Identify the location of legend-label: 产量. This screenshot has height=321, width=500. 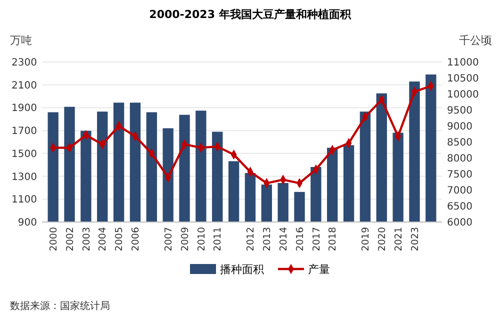
(319, 269).